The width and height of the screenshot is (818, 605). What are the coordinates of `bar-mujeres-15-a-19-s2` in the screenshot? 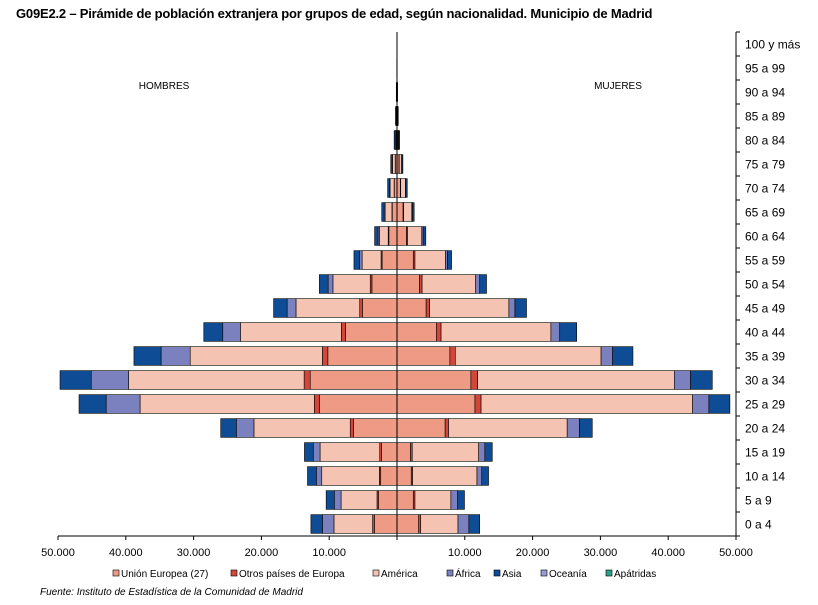 It's located at (445, 452).